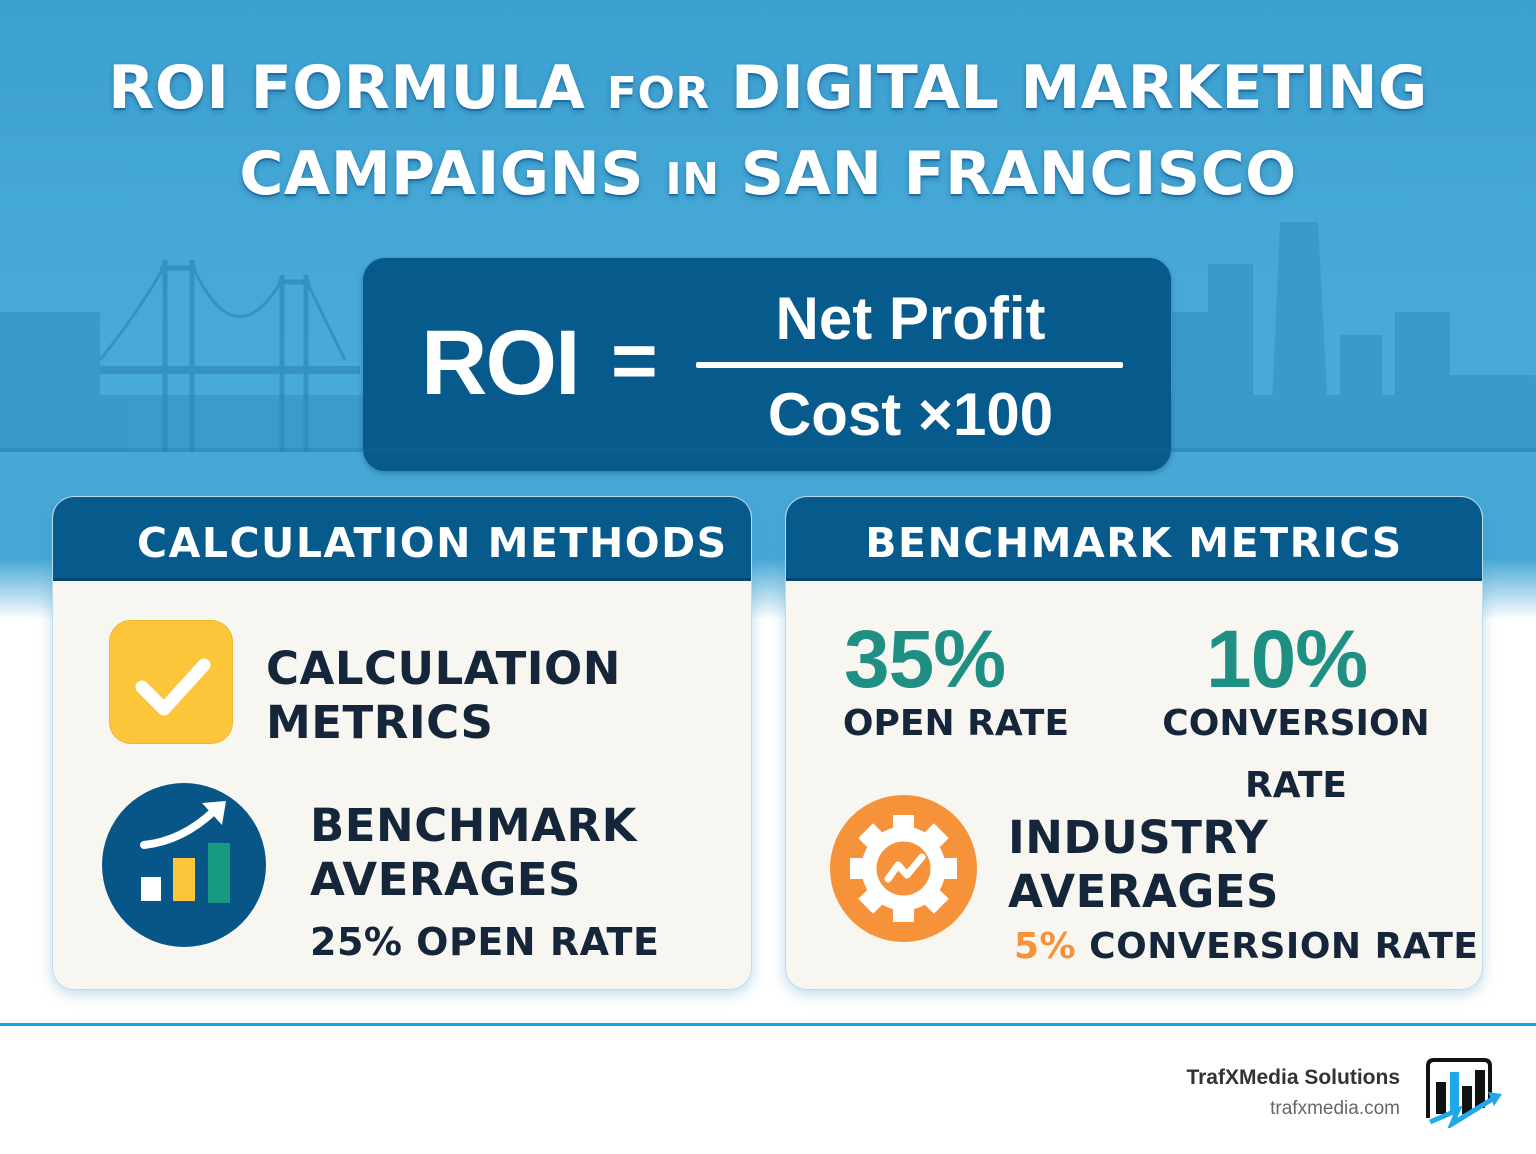 The height and width of the screenshot is (1154, 1536). What do you see at coordinates (184, 865) in the screenshot?
I see `bar-chart-growth-icon` at bounding box center [184, 865].